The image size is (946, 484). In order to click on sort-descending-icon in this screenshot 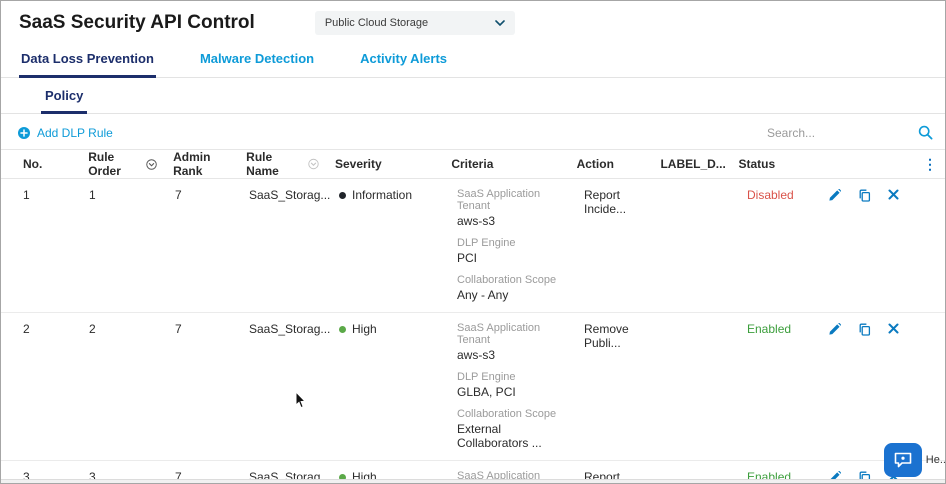, I will do `click(151, 164)`.